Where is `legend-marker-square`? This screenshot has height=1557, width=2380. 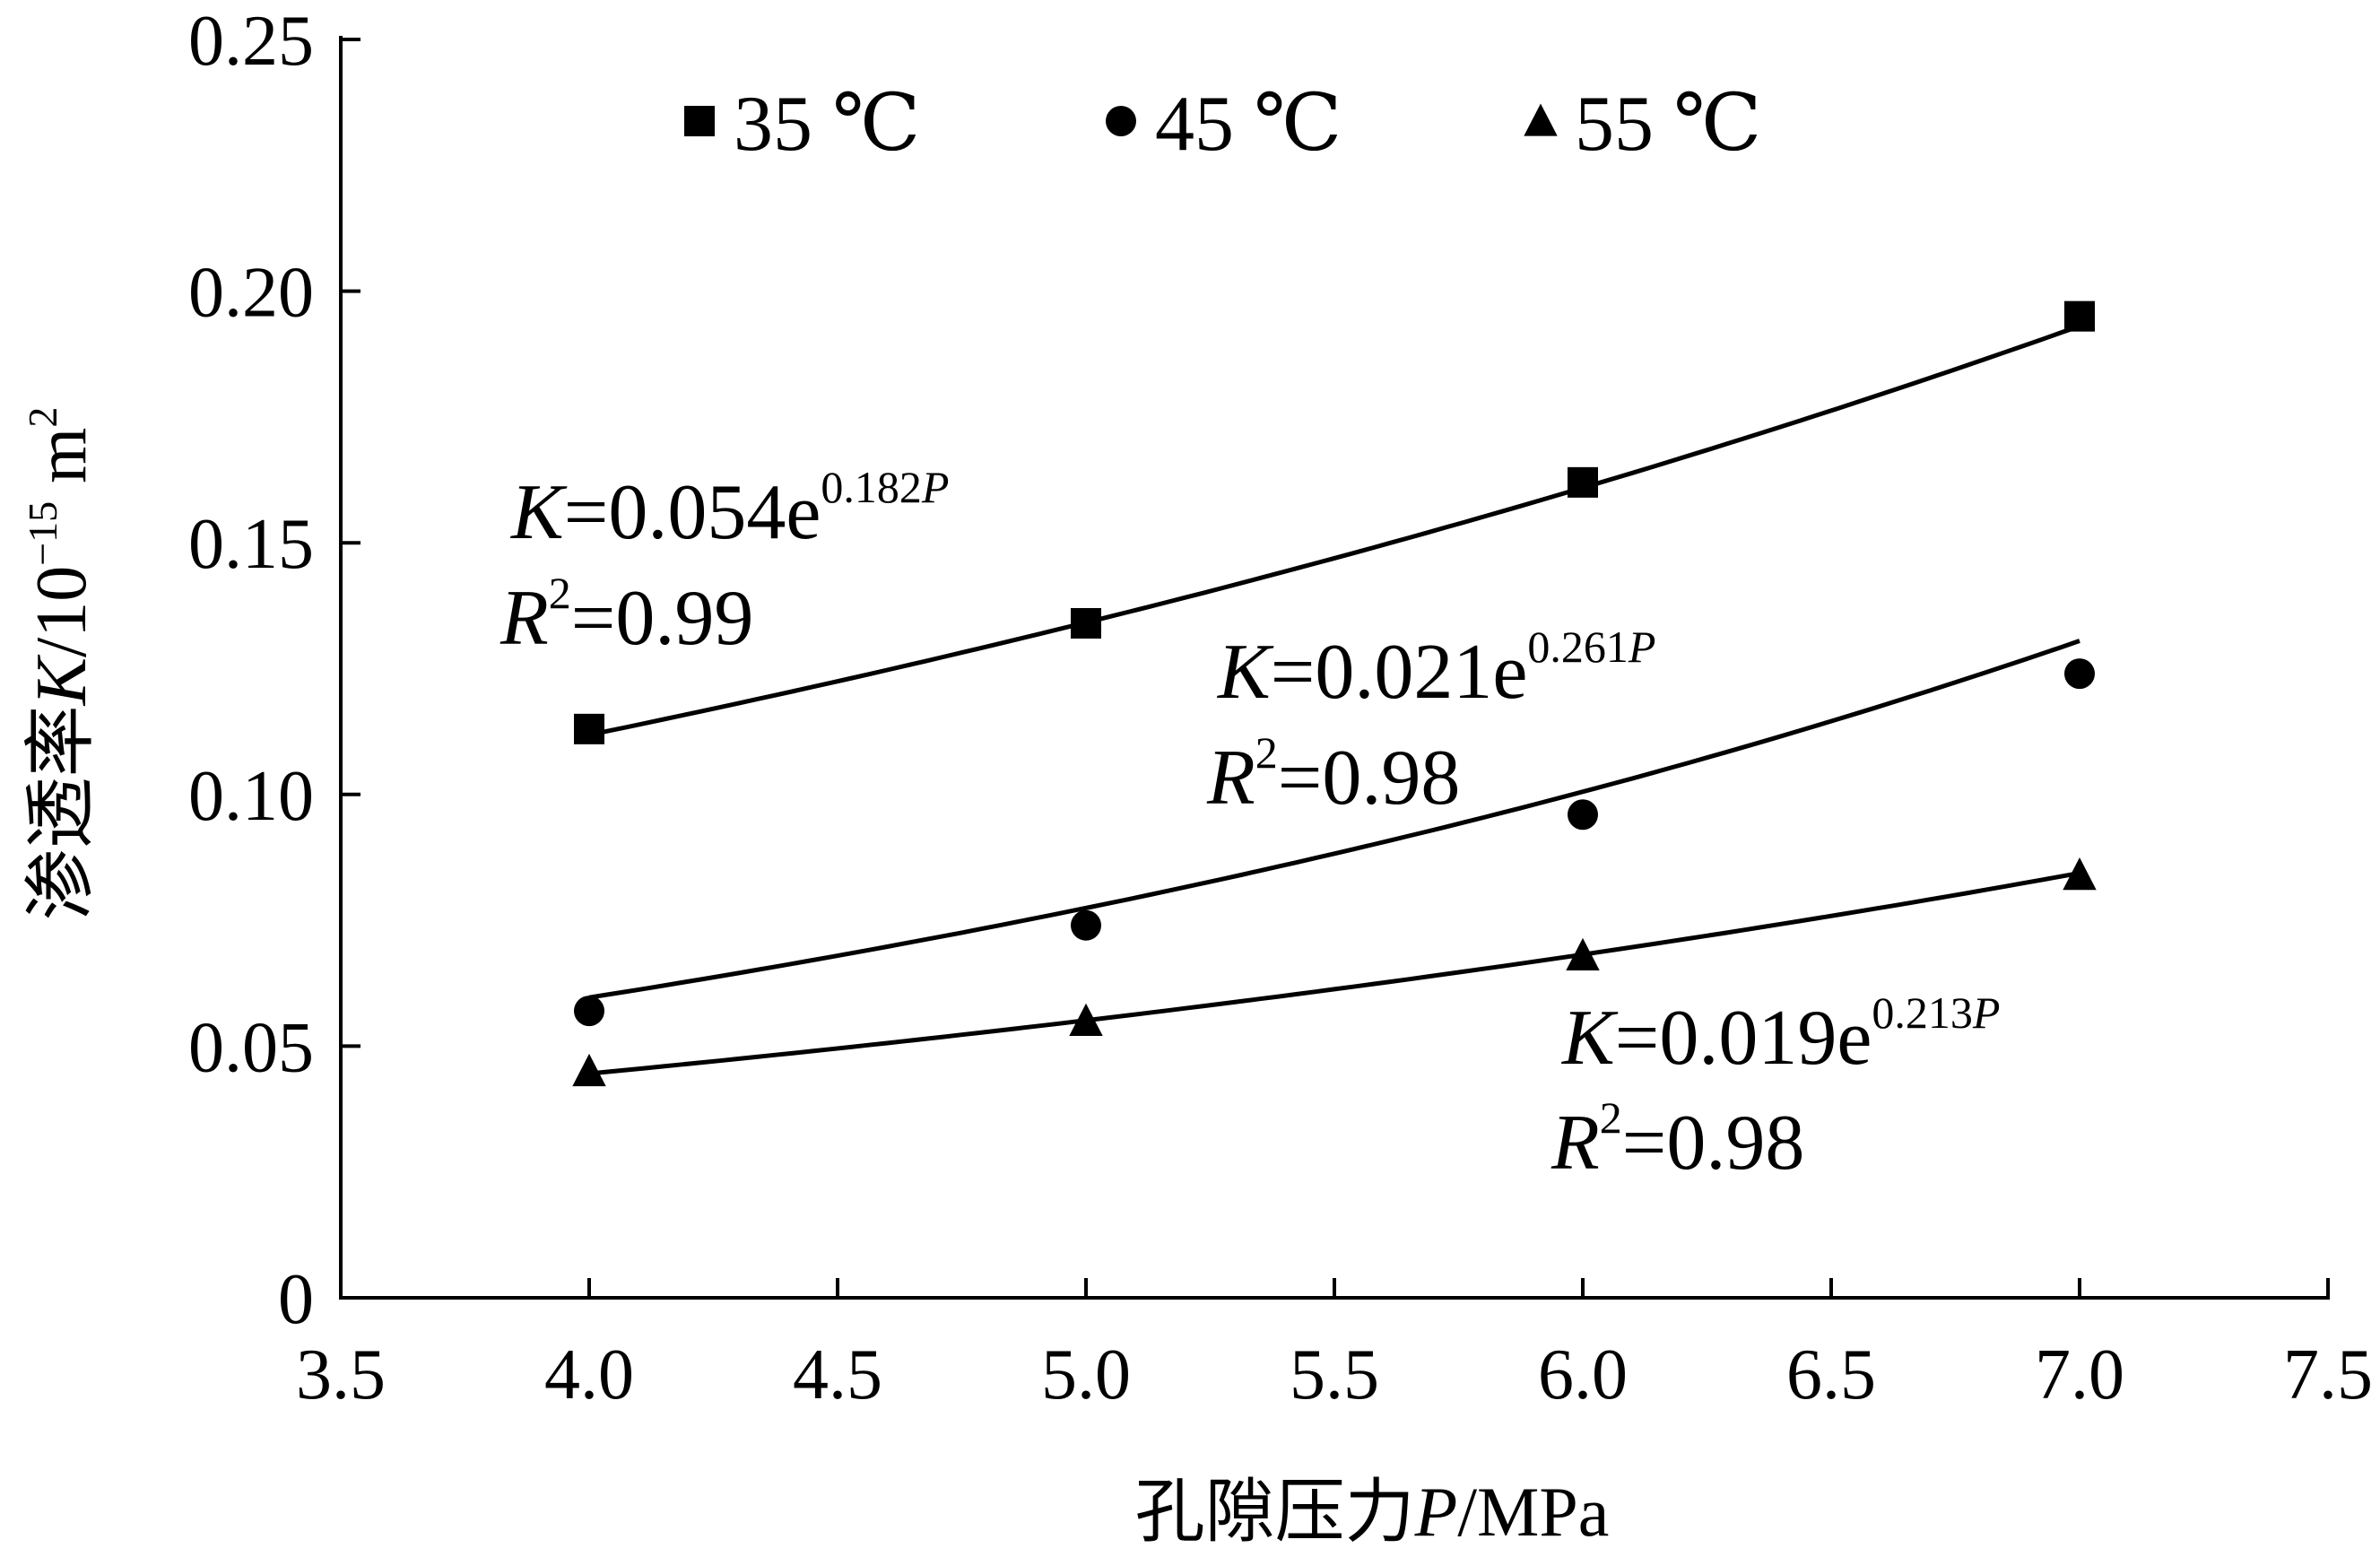 legend-marker-square is located at coordinates (699, 121).